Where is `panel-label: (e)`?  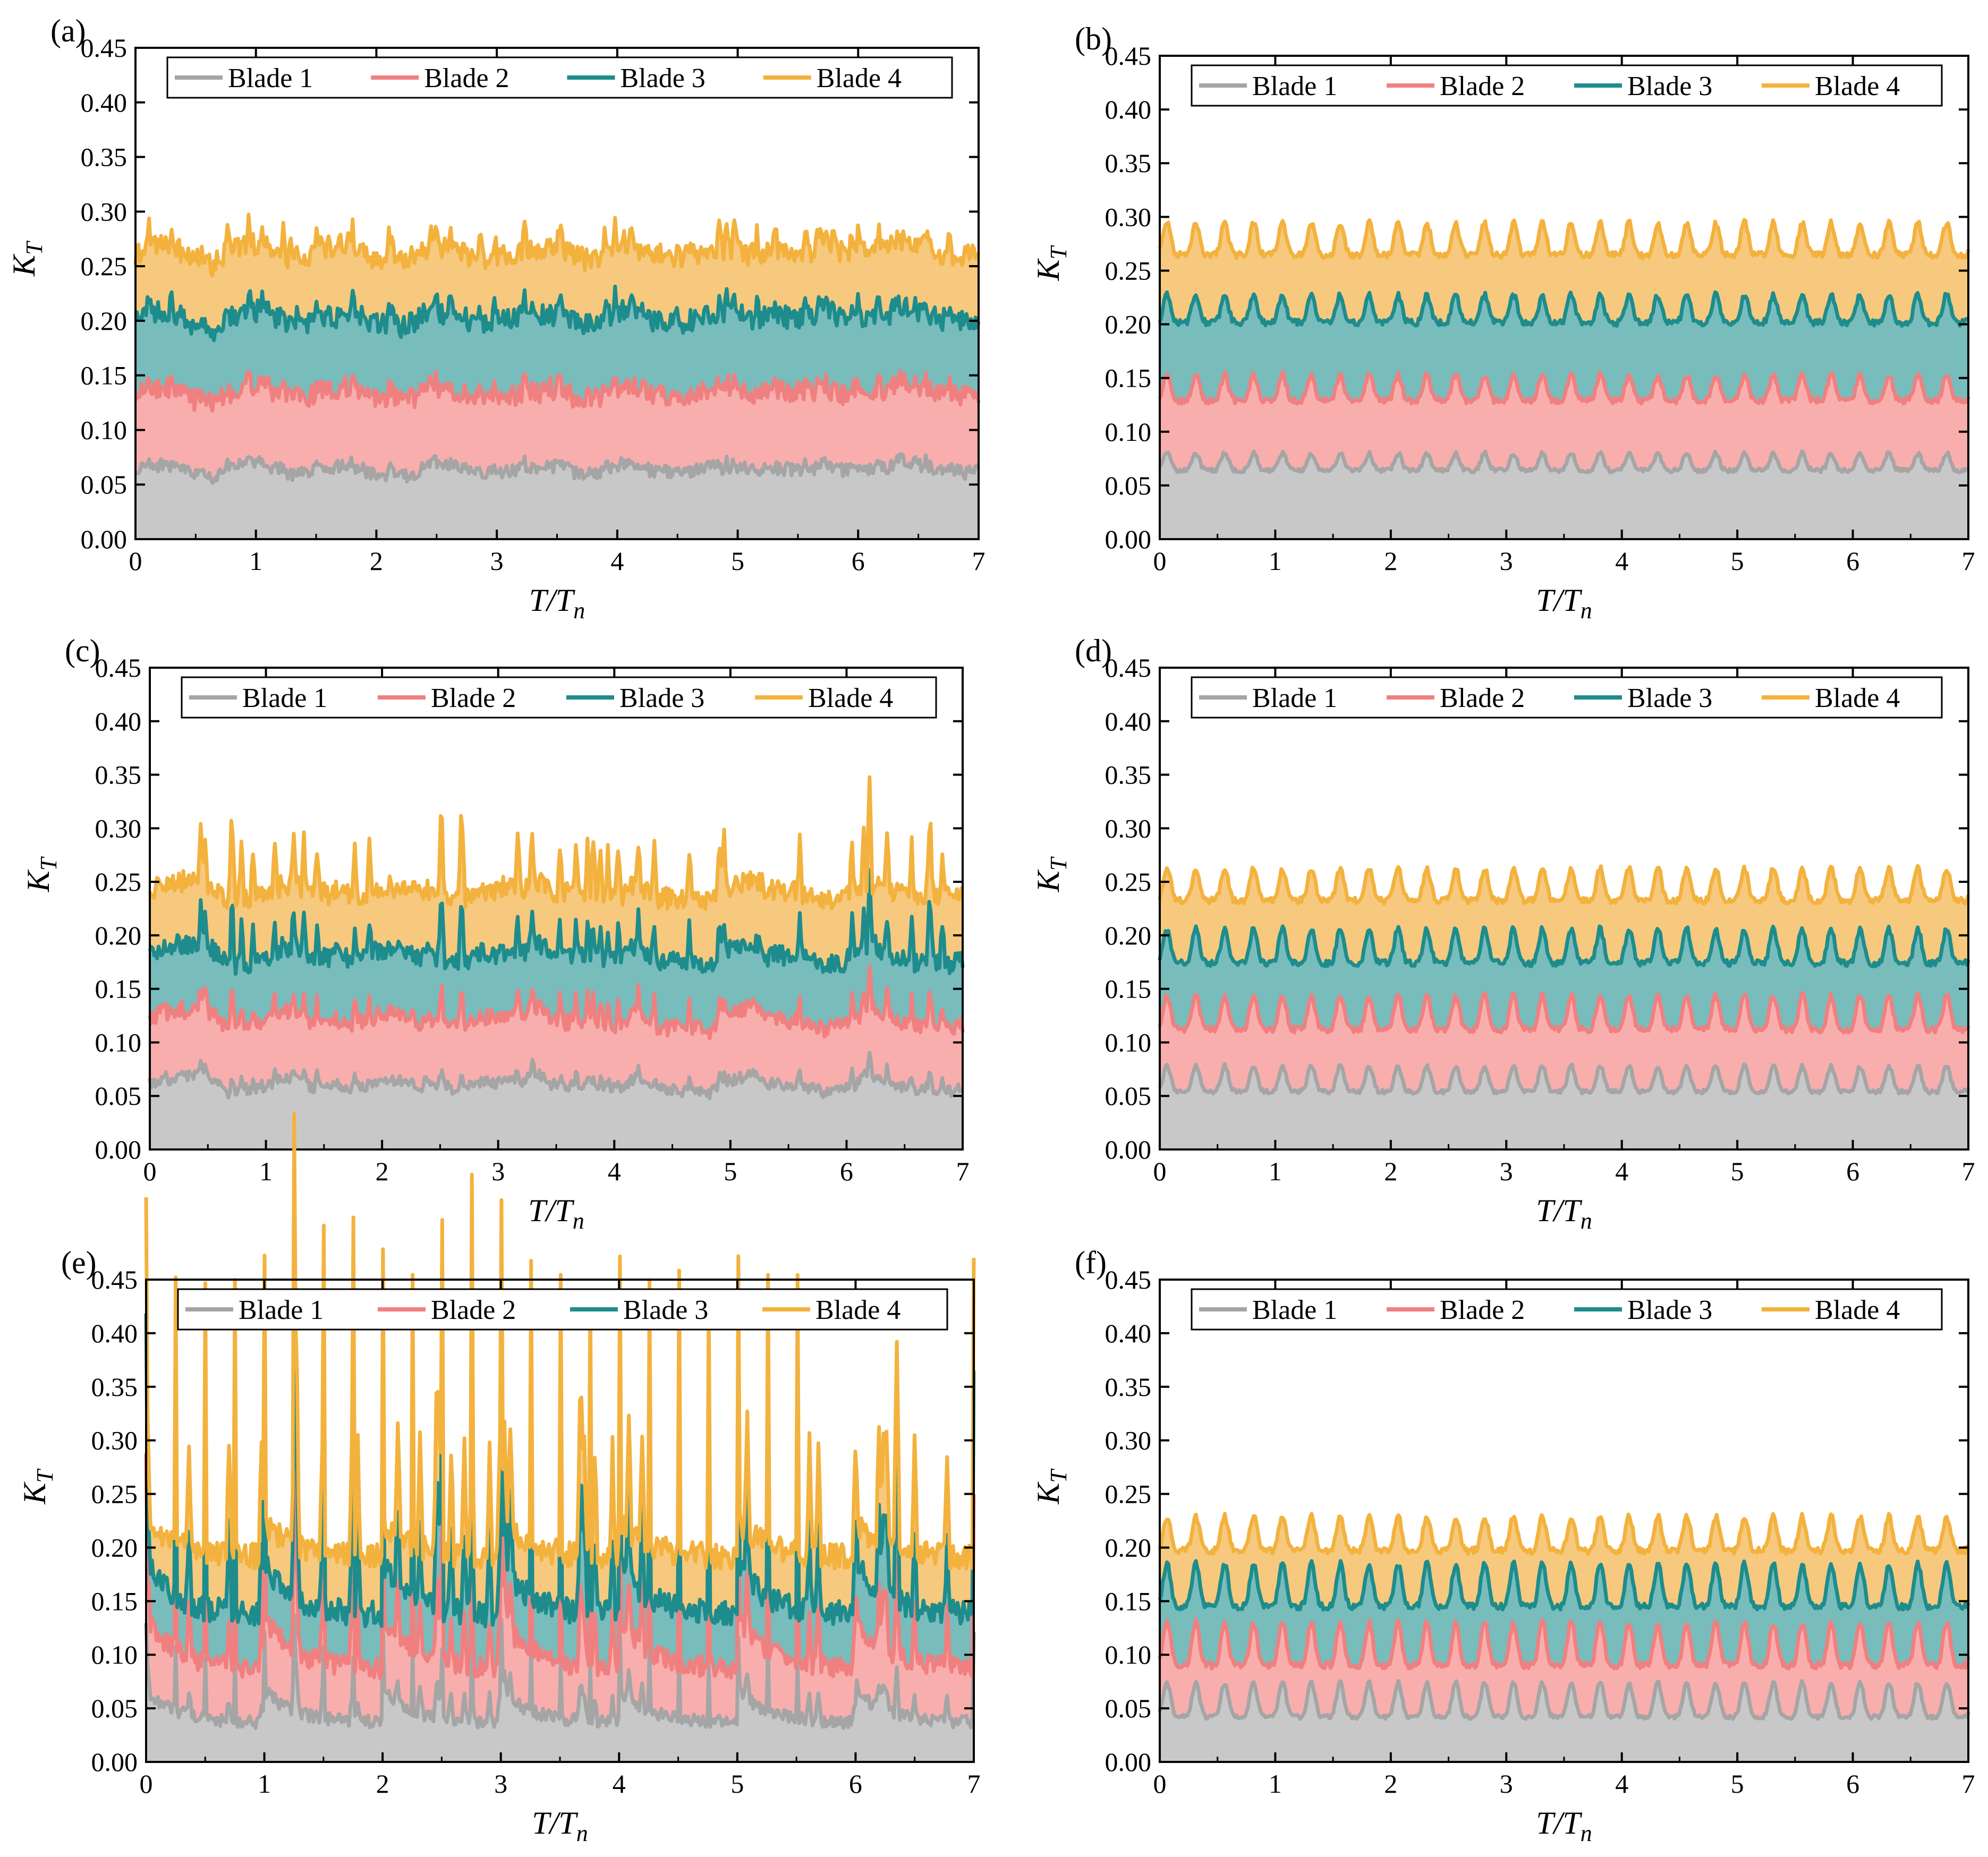 panel-label: (e) is located at coordinates (79, 1262).